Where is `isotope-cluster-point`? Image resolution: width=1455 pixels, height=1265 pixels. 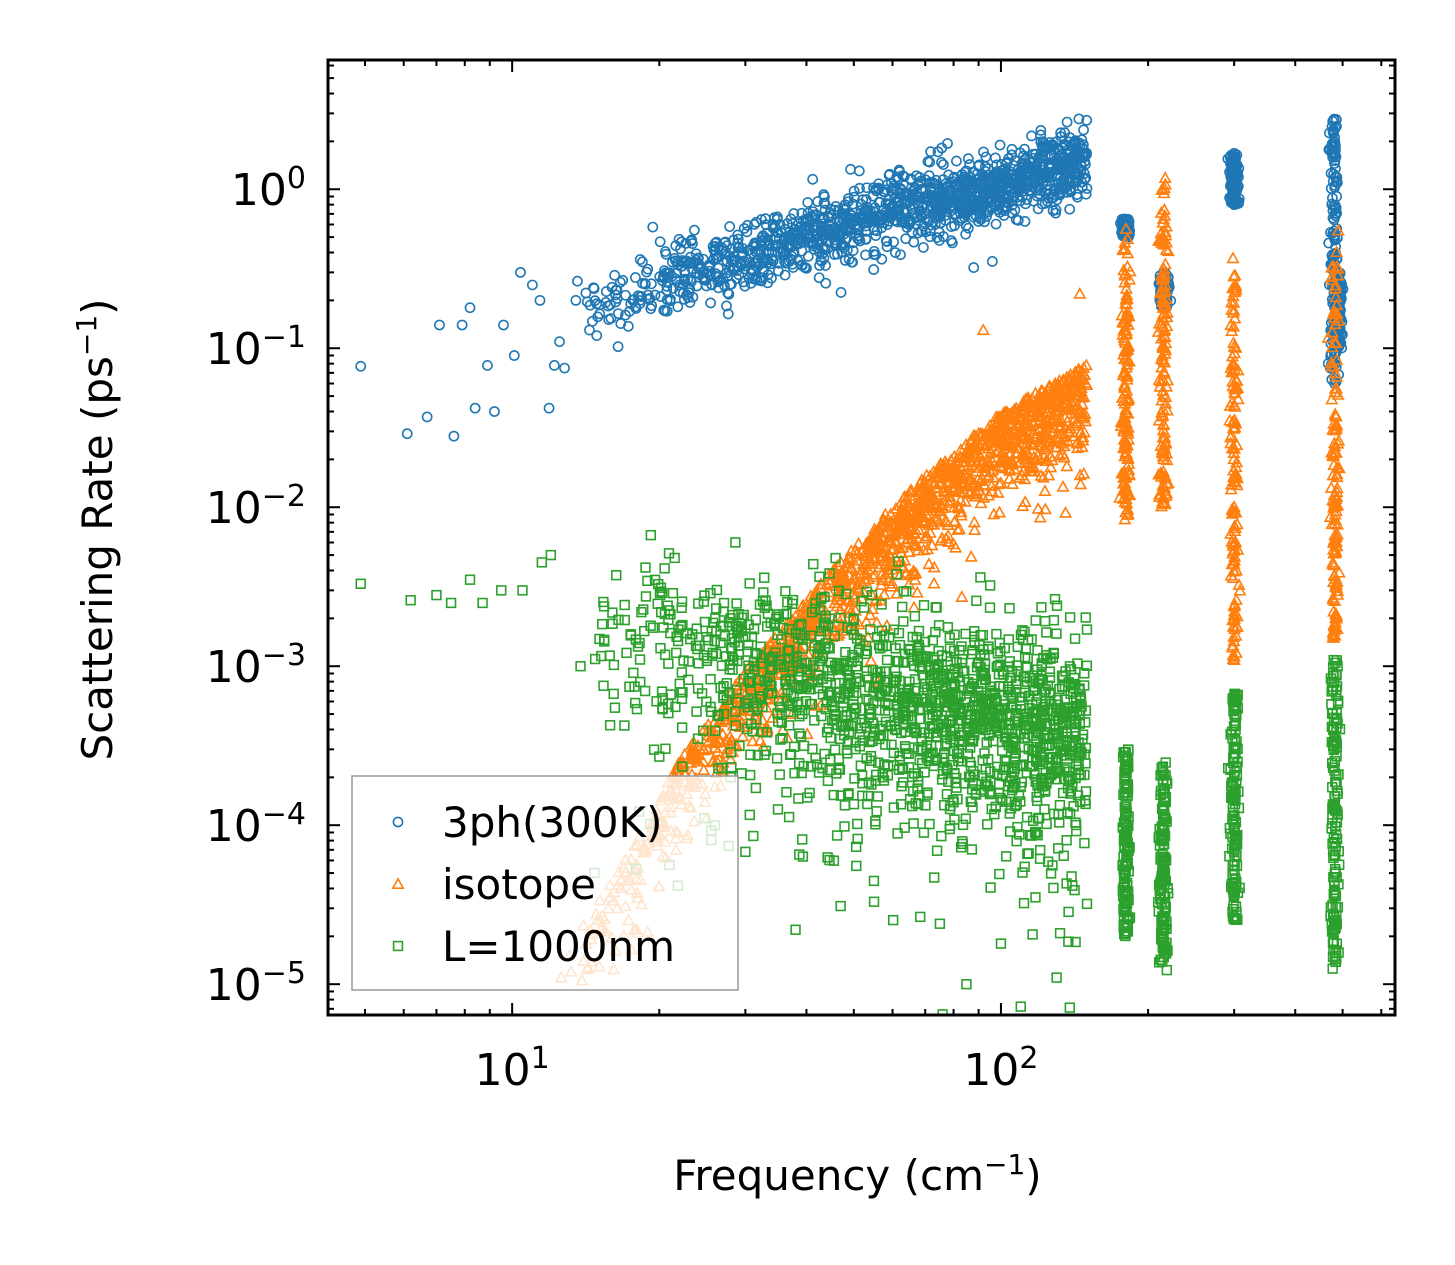 isotope-cluster-point is located at coordinates (1233, 257).